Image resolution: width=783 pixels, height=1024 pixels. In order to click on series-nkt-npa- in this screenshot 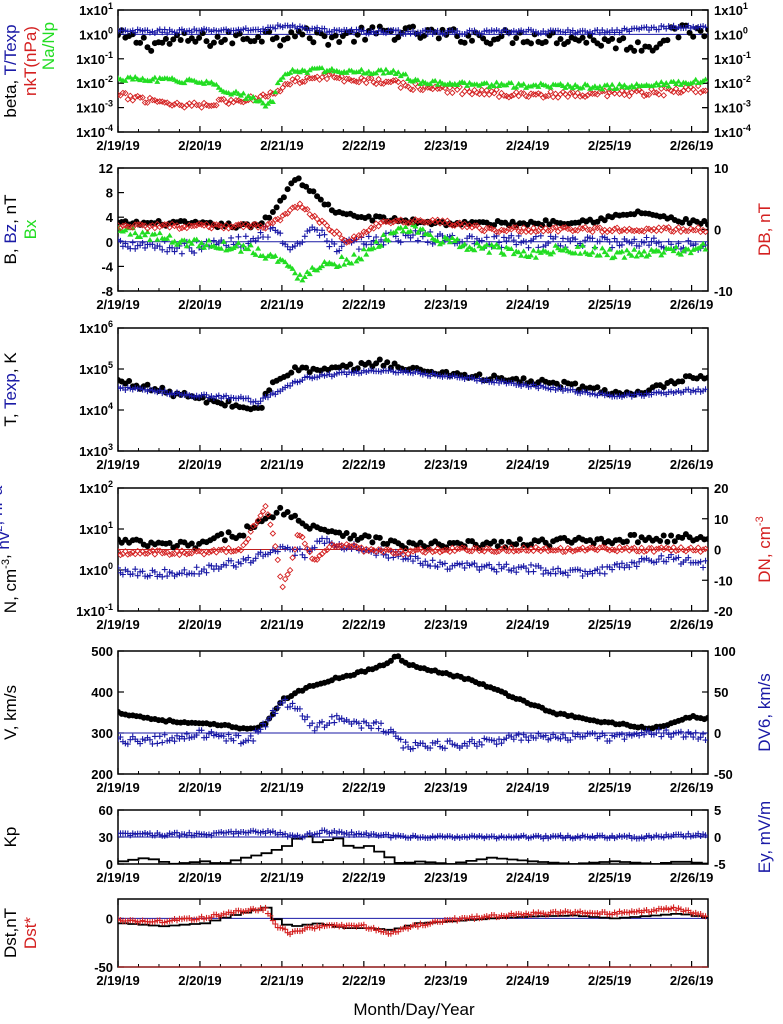, I will do `click(413, 90)`.